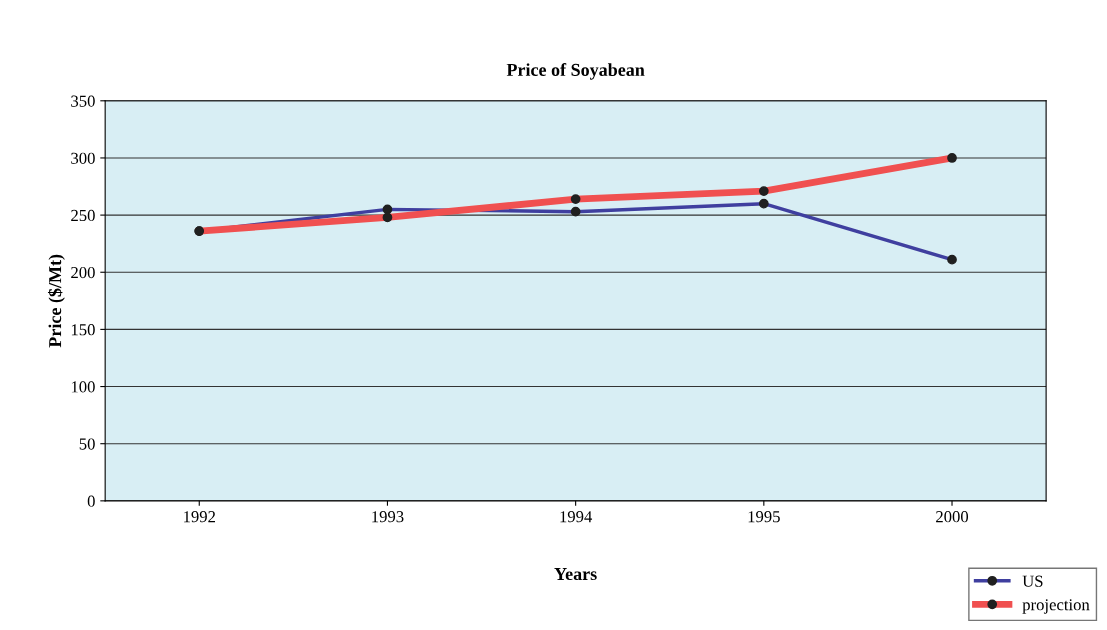 The image size is (1107, 630). Describe the element at coordinates (952, 517) in the screenshot. I see `x-tick-label: 2000` at that location.